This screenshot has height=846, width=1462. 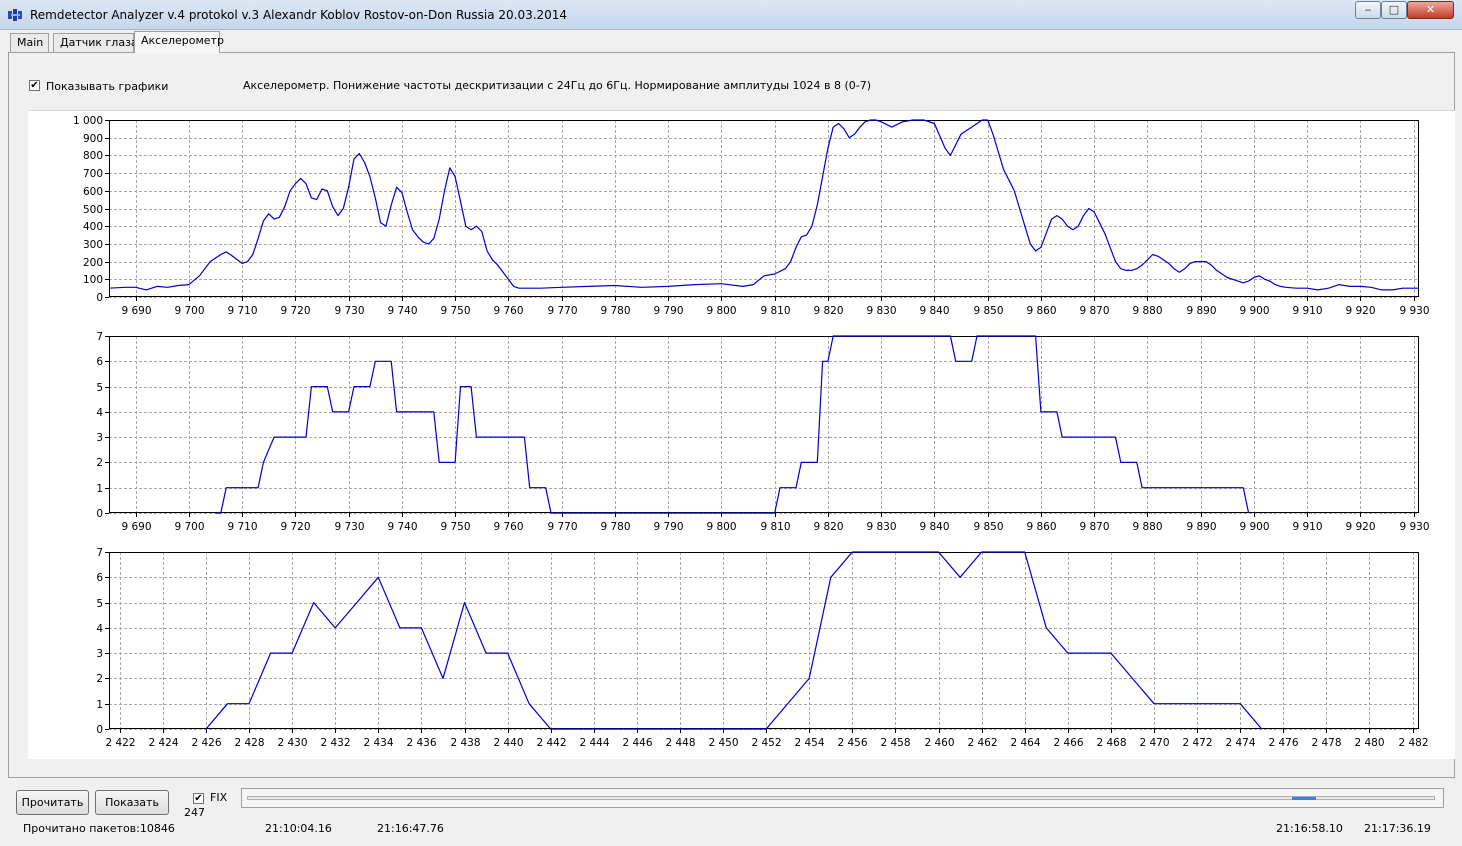 I want to click on x-tick-label: 2 444, so click(x=594, y=743).